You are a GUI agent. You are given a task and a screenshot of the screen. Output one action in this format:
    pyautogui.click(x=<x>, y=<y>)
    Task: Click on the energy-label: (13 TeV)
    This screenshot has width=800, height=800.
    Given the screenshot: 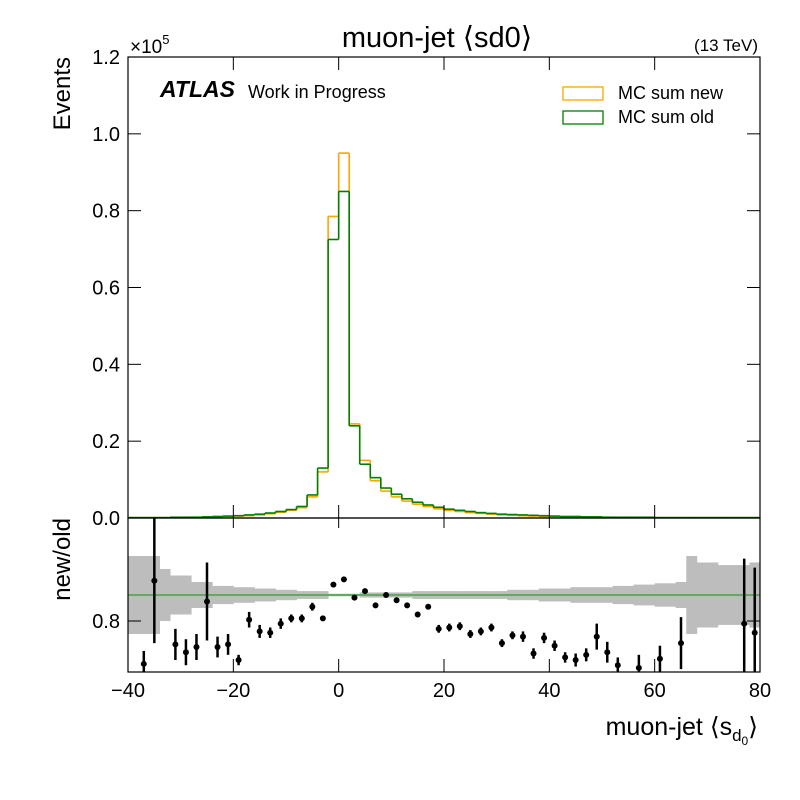 What is the action you would take?
    pyautogui.click(x=726, y=45)
    